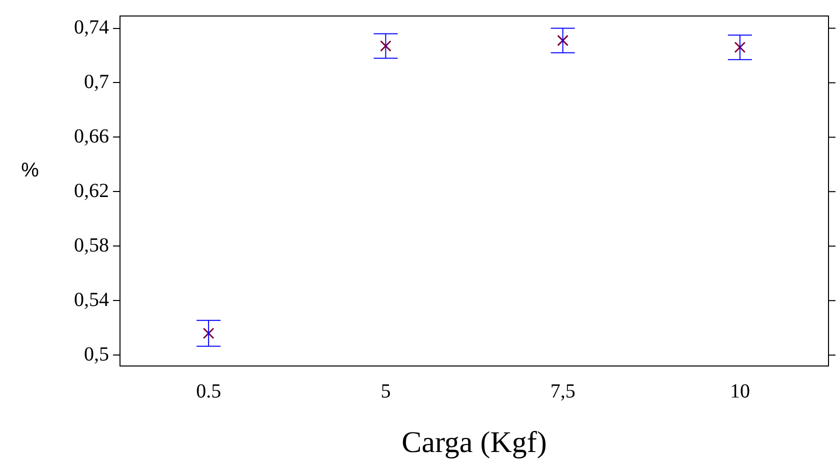  What do you see at coordinates (96, 354) in the screenshot?
I see `y-tick-label: 0,5` at bounding box center [96, 354].